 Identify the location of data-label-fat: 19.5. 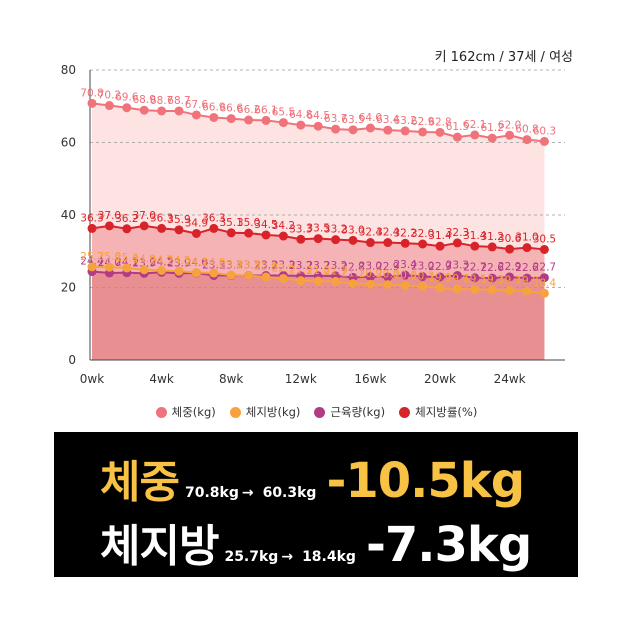
(474, 279).